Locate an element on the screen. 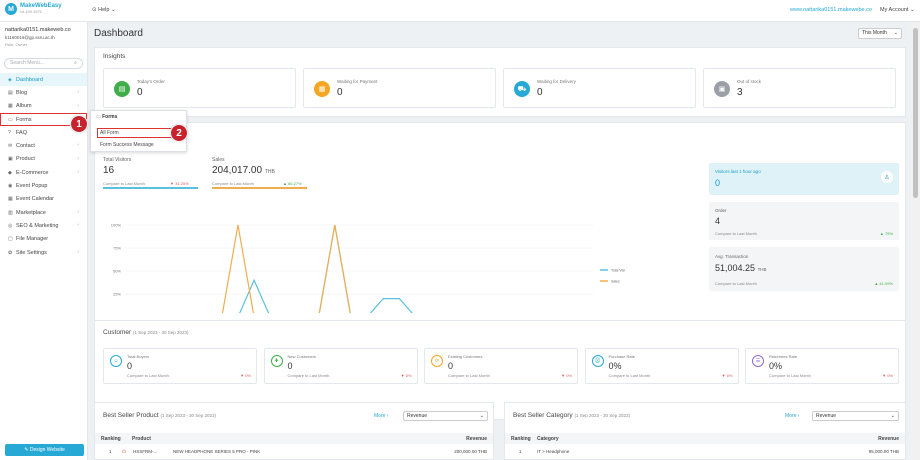  sidebar-item-contact: ✉ Contact › is located at coordinates (43, 145).